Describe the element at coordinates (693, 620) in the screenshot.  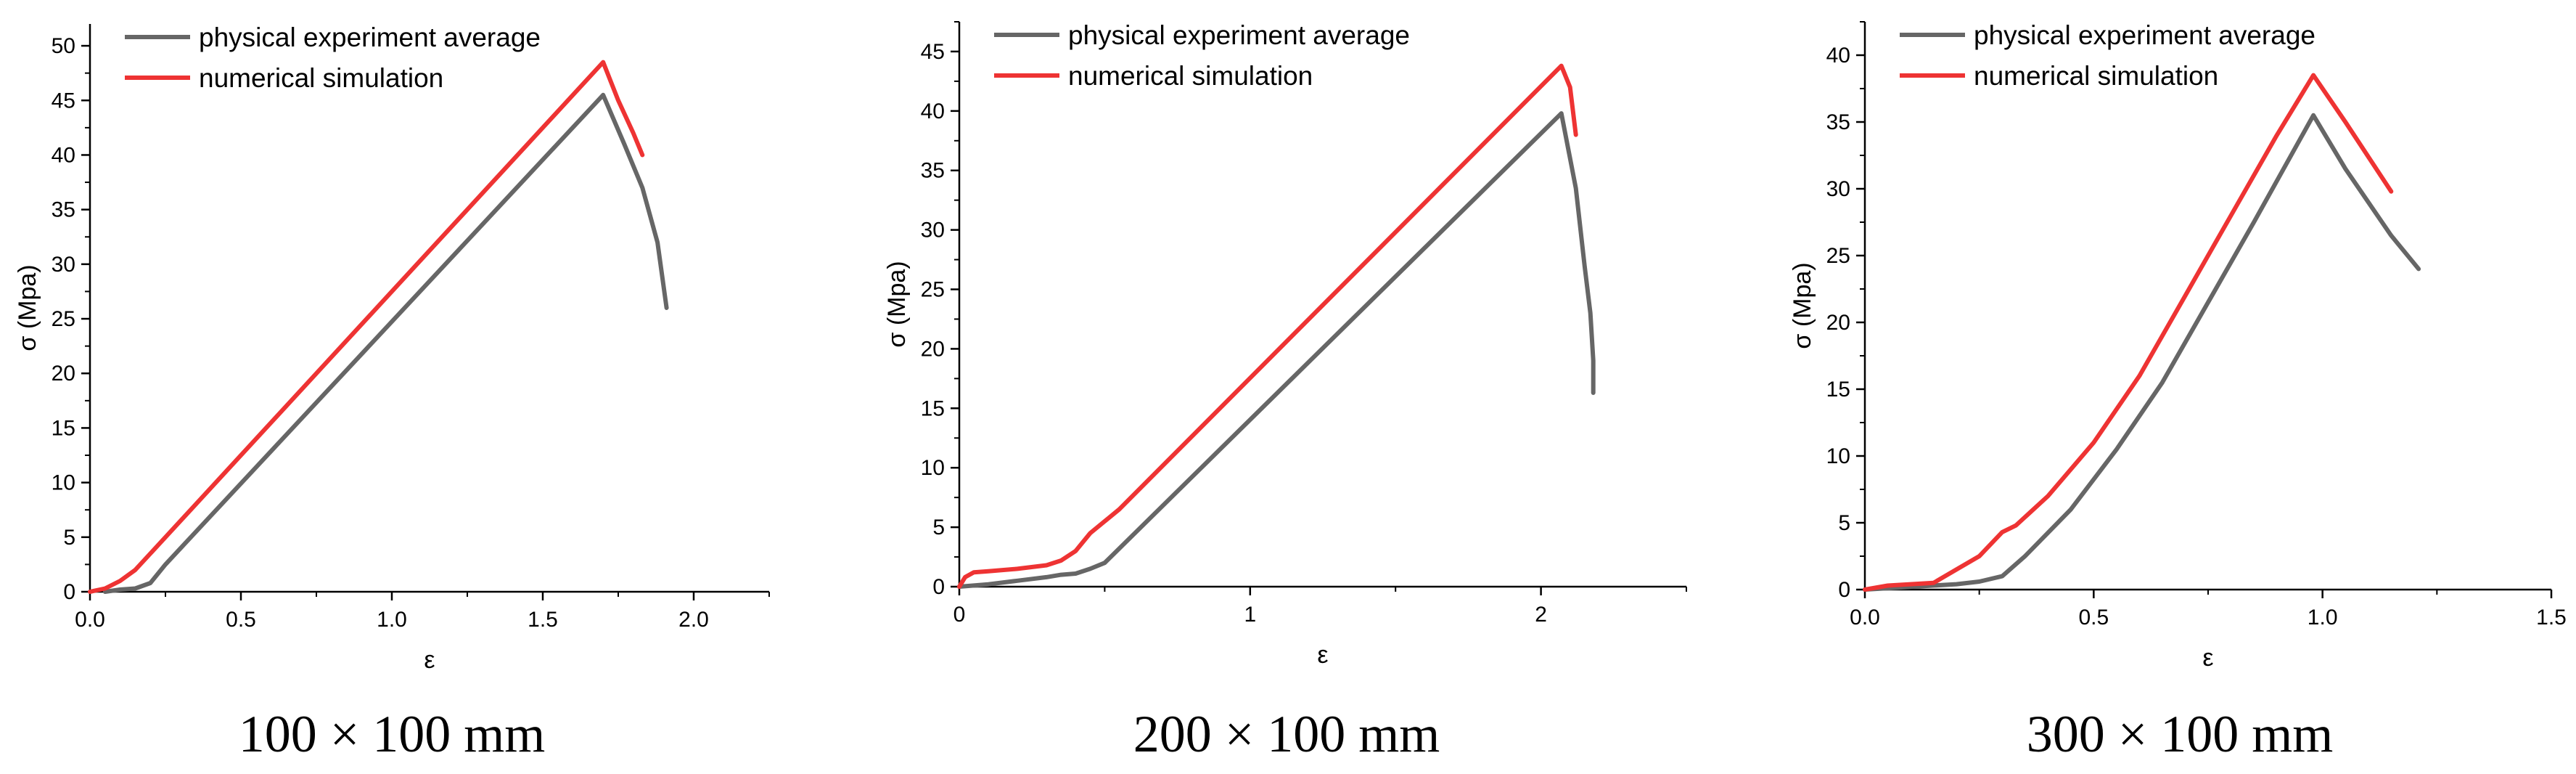
I see `x-tick-label: 2.0` at that location.